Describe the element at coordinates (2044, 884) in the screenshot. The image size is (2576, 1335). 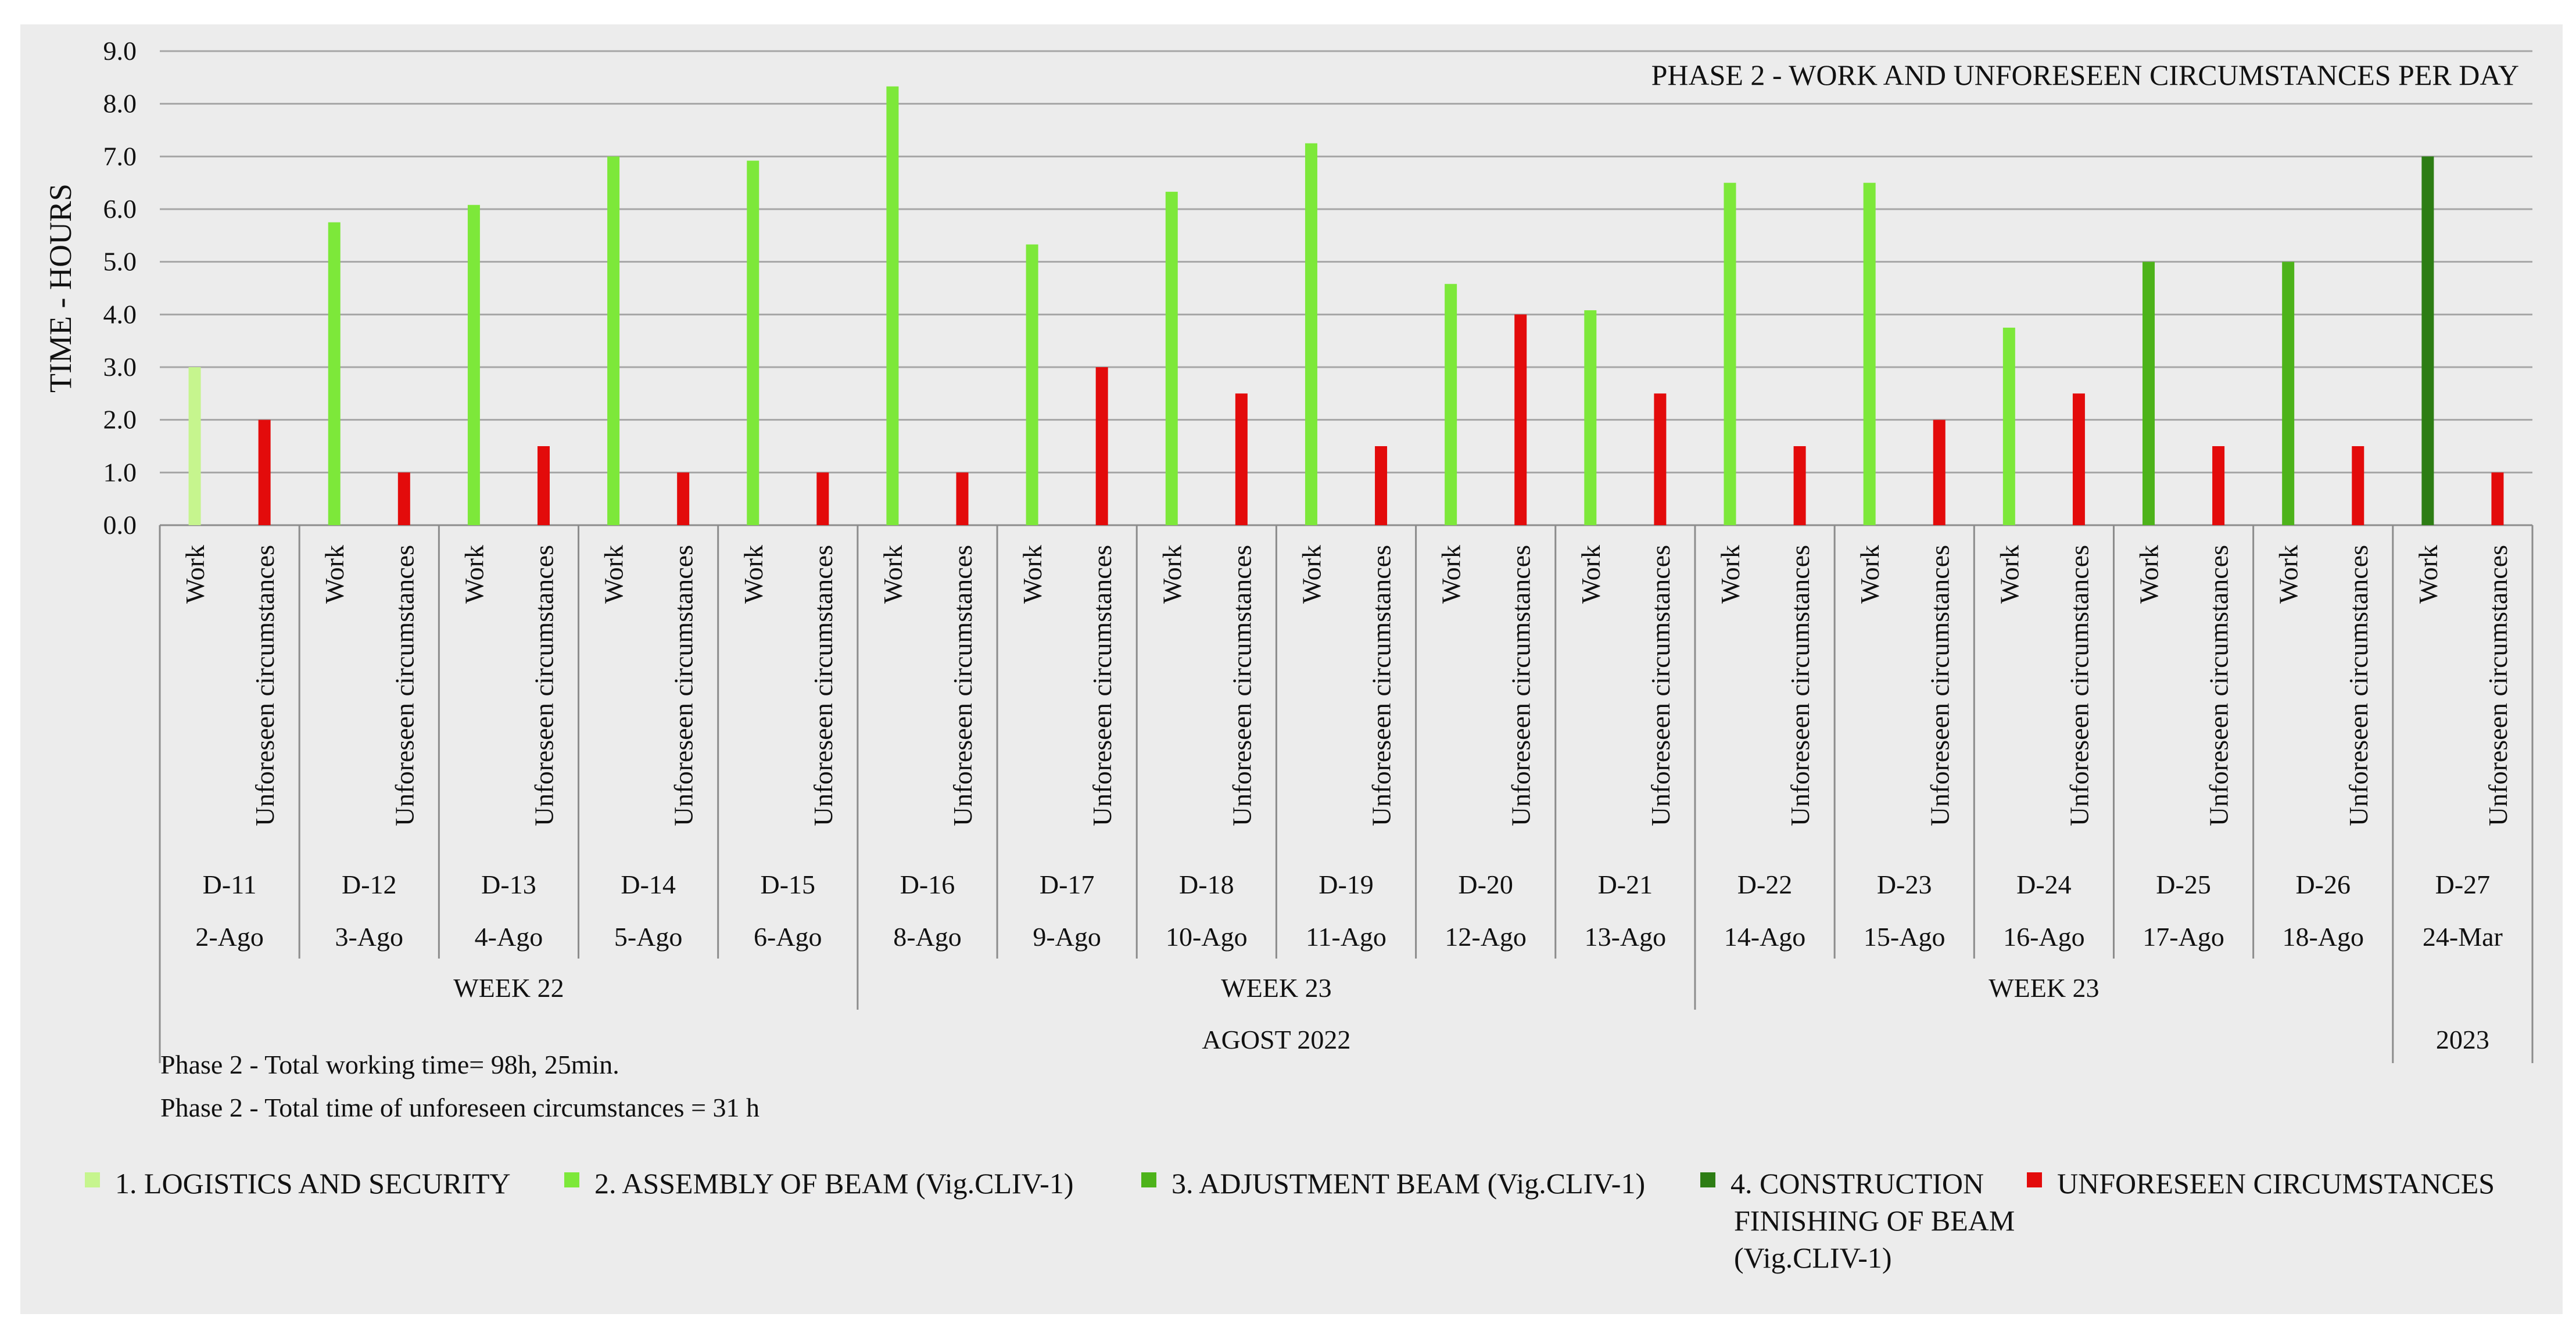
I see `day-label: D-24` at that location.